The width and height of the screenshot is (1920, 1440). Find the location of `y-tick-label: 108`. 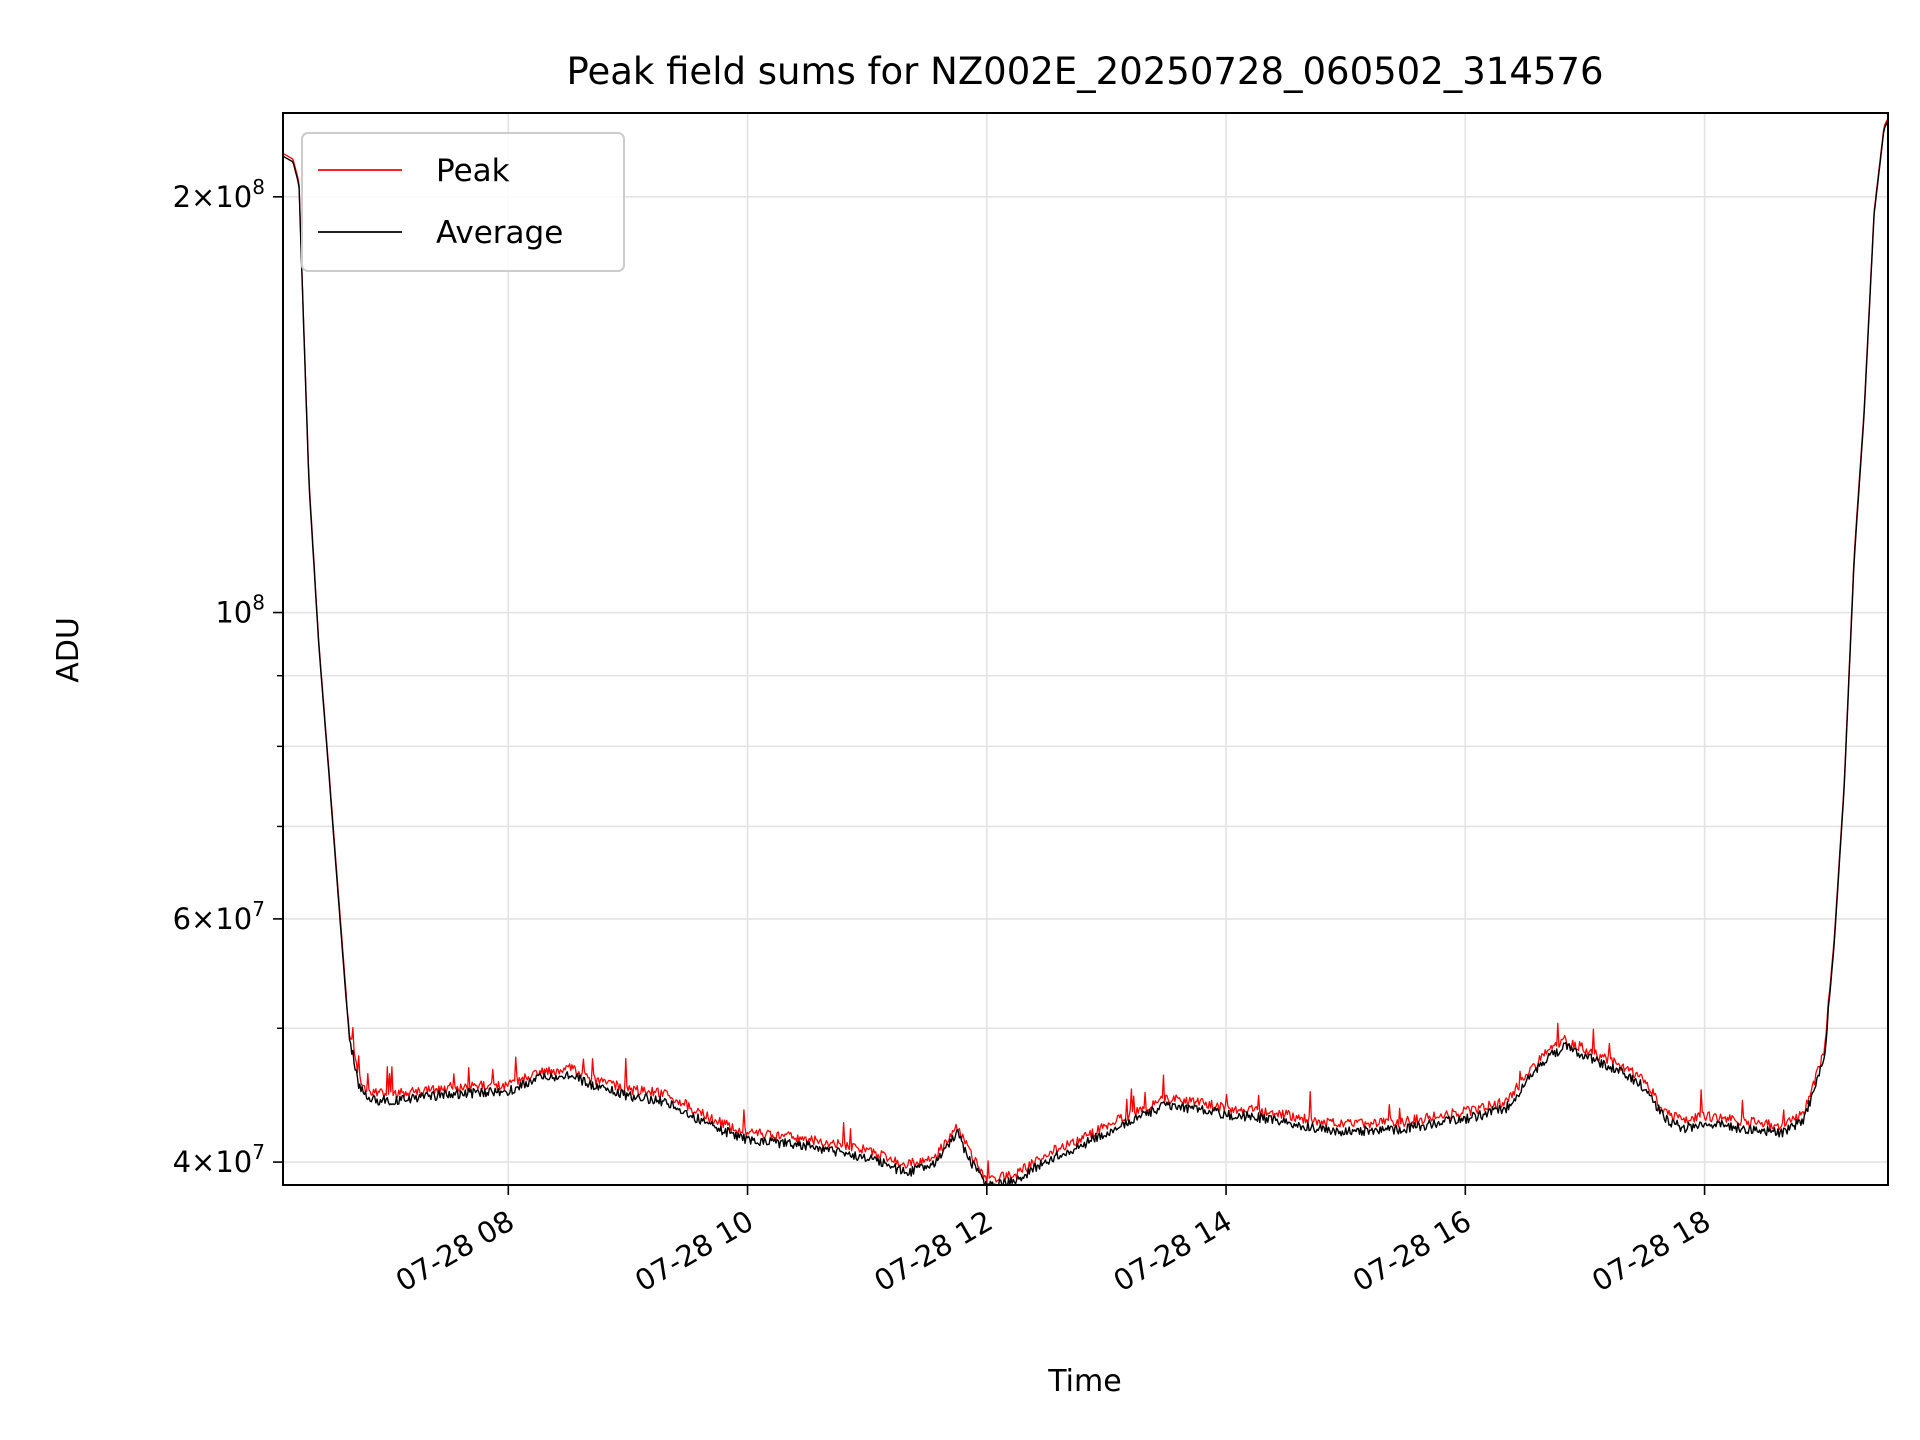

y-tick-label: 108 is located at coordinates (240, 610).